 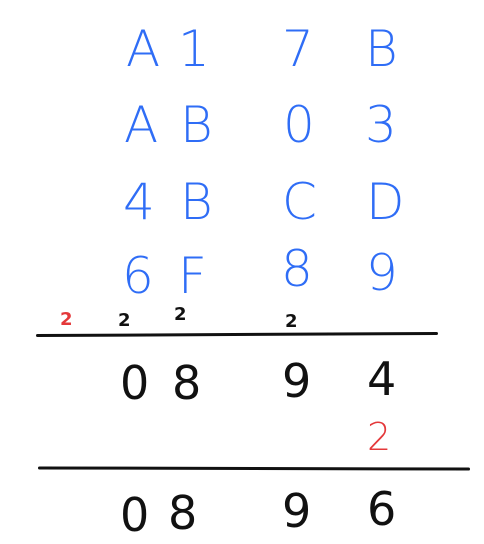 What do you see at coordinates (298, 49) in the screenshot?
I see `digit: 7` at bounding box center [298, 49].